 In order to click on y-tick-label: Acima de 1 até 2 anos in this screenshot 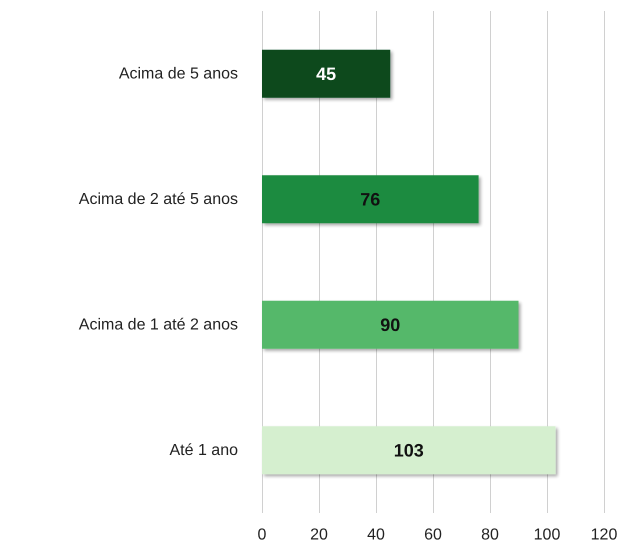, I will do `click(158, 325)`.